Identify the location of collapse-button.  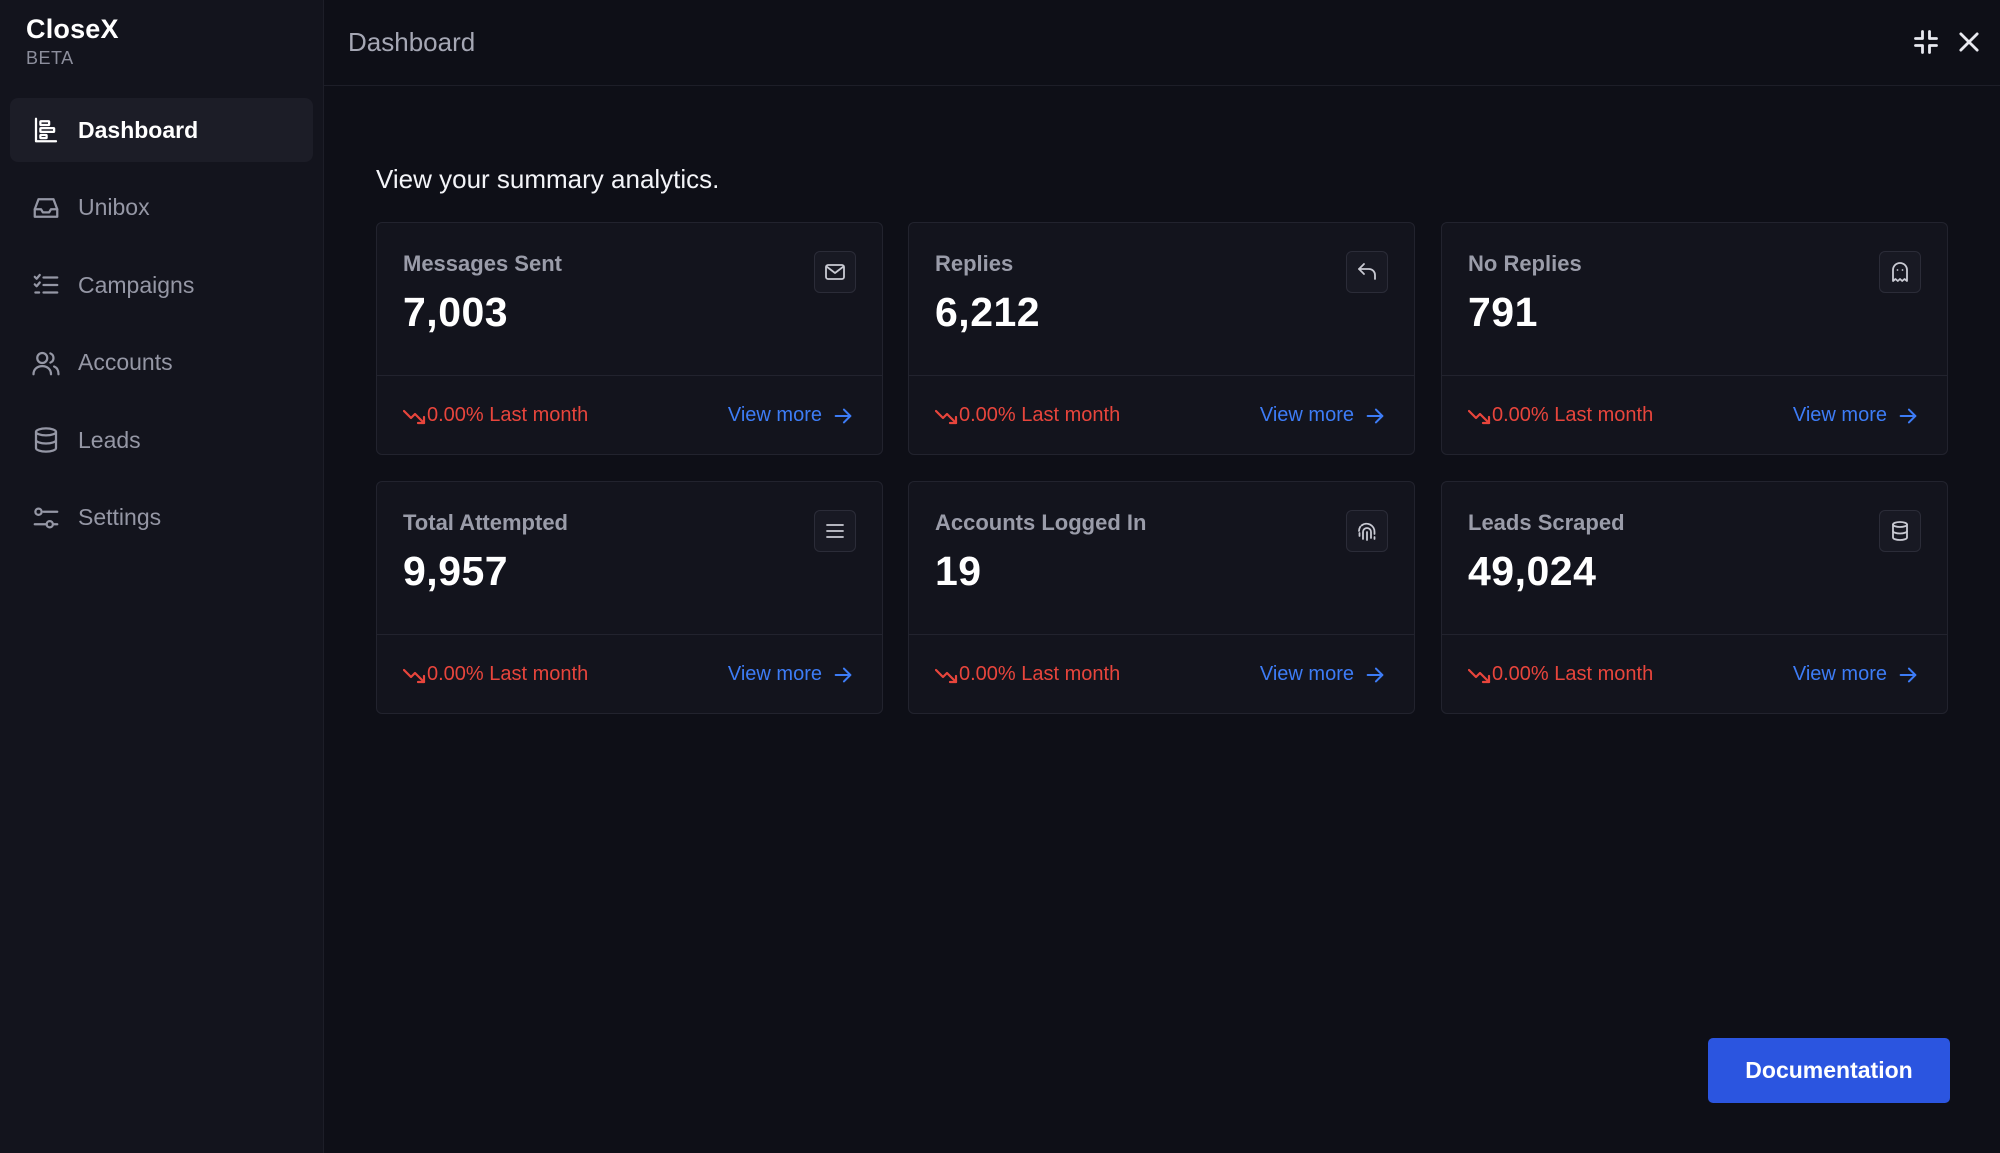
(1926, 42).